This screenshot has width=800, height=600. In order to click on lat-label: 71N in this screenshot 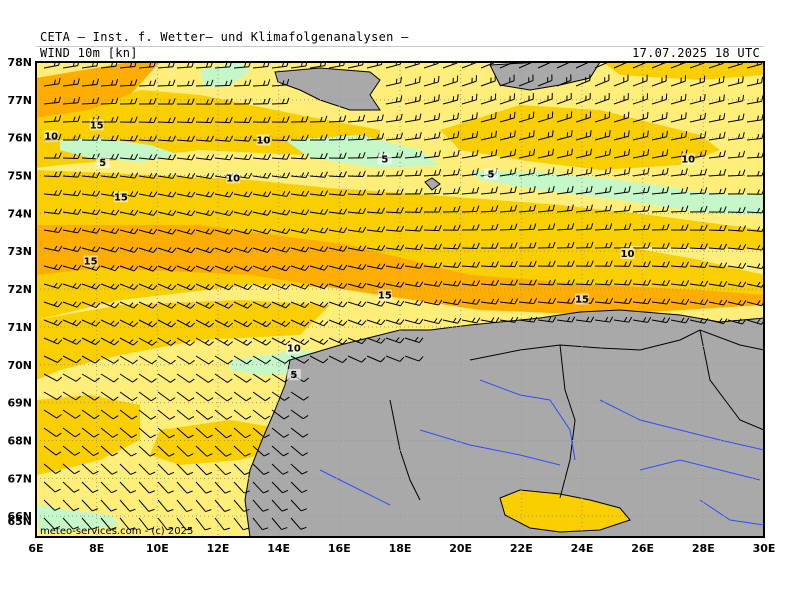, I will do `click(19, 327)`.